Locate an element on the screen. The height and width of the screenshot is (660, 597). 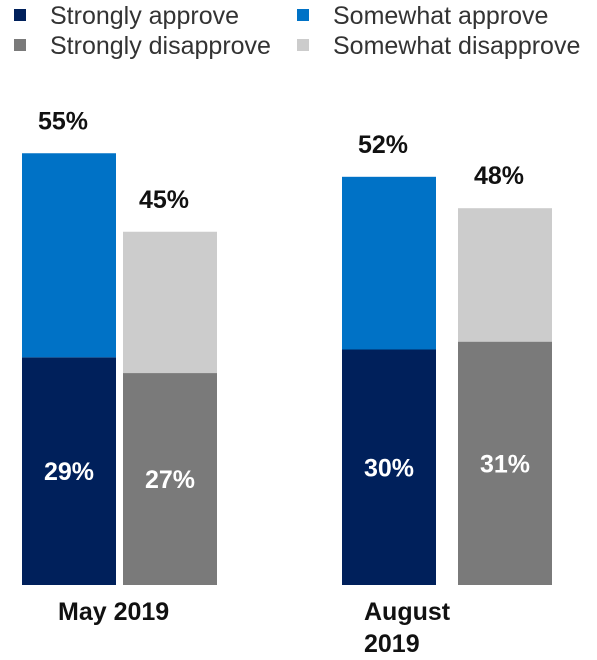
legend-item-somewhat-approve: Somewhat approve is located at coordinates (422, 16).